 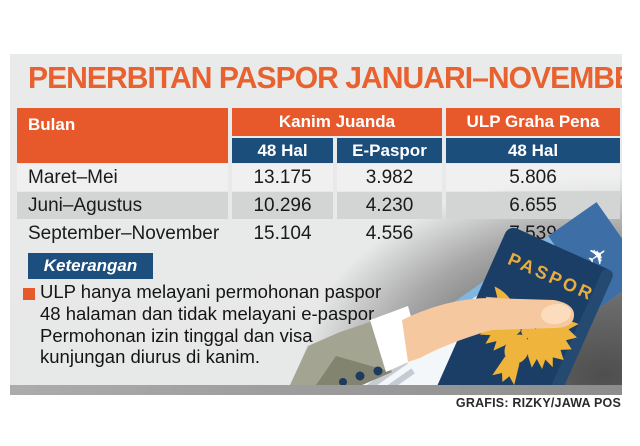 What do you see at coordinates (282, 150) in the screenshot?
I see `sub-header-kanim-48hal: 48 Hal` at bounding box center [282, 150].